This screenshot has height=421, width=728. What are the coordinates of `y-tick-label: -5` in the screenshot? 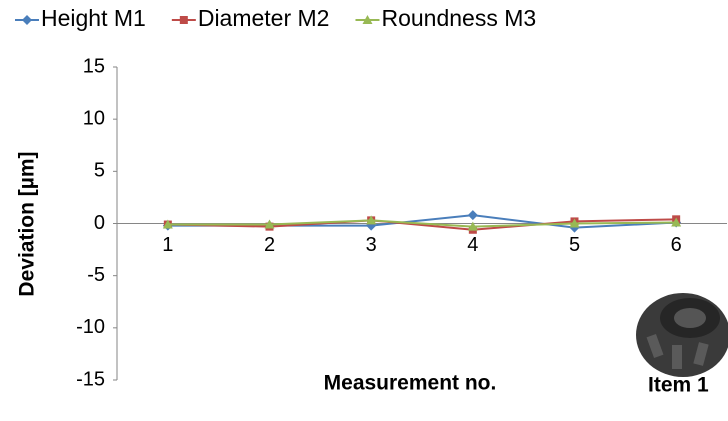 It's located at (96, 275).